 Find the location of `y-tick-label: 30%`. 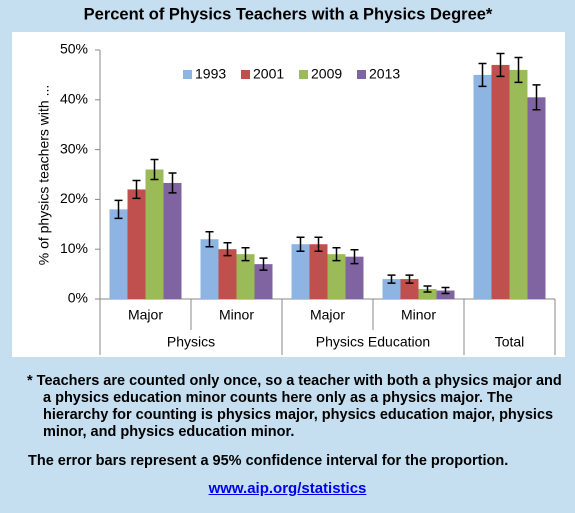

y-tick-label: 30% is located at coordinates (74, 148).